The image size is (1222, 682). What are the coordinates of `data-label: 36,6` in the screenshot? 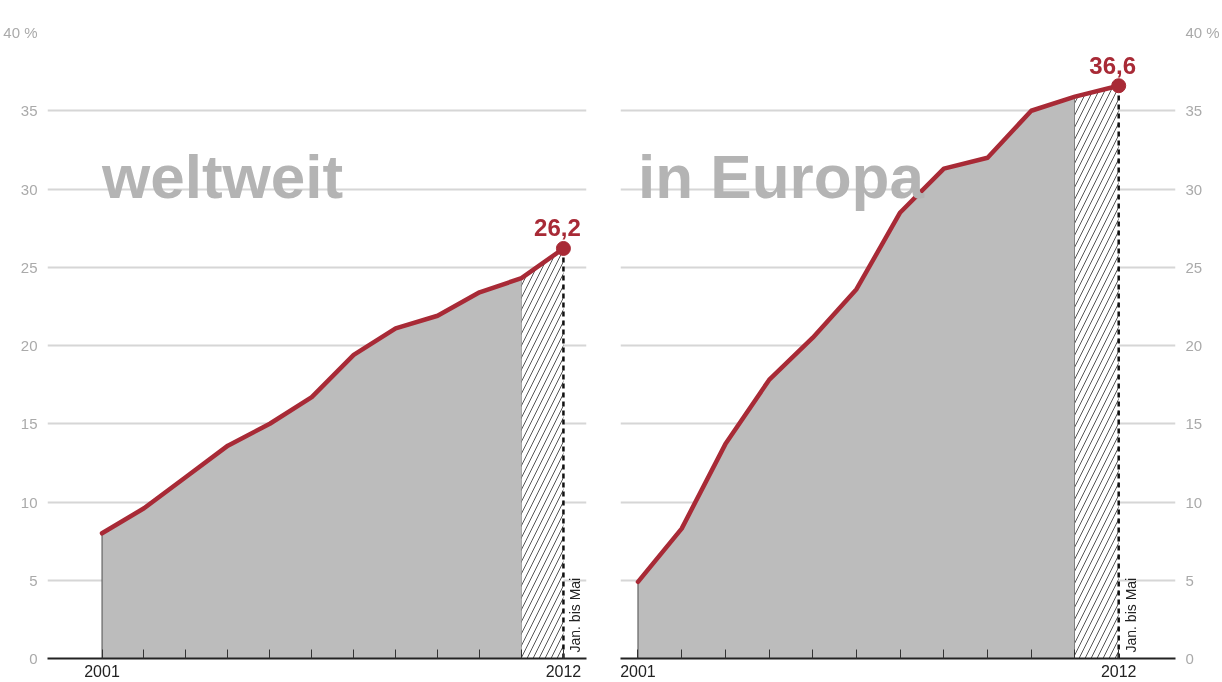 It's located at (1113, 65).